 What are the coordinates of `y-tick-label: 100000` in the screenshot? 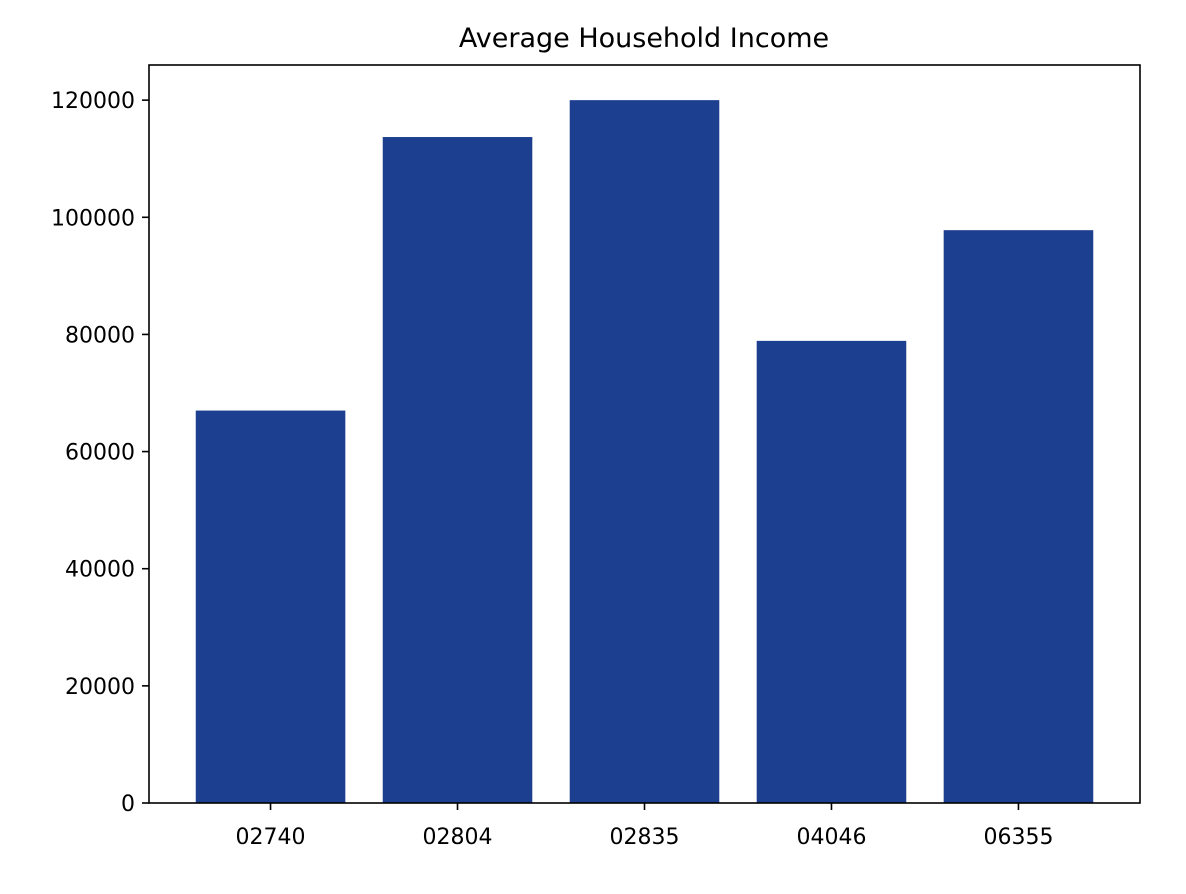 It's located at (93, 218).